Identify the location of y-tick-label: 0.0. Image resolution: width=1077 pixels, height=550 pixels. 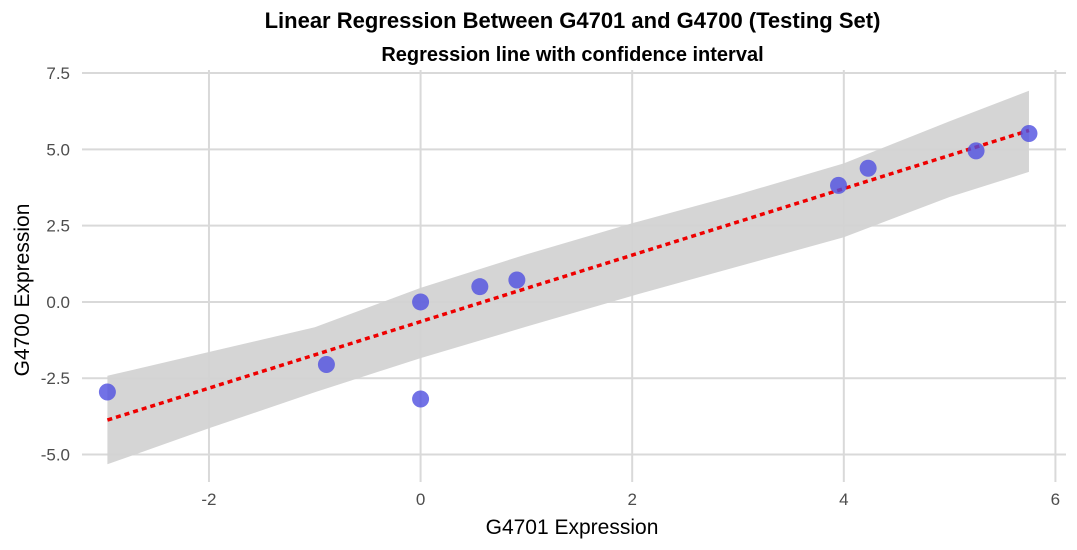
(58, 302).